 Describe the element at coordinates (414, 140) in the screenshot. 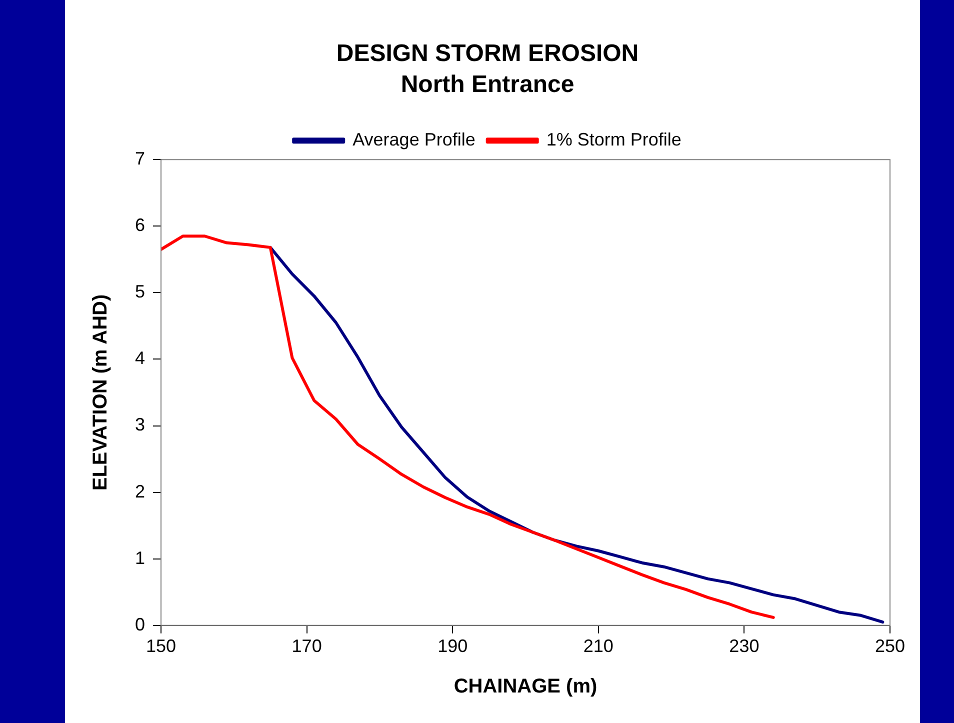

I see `legend-label: Average Profile` at that location.